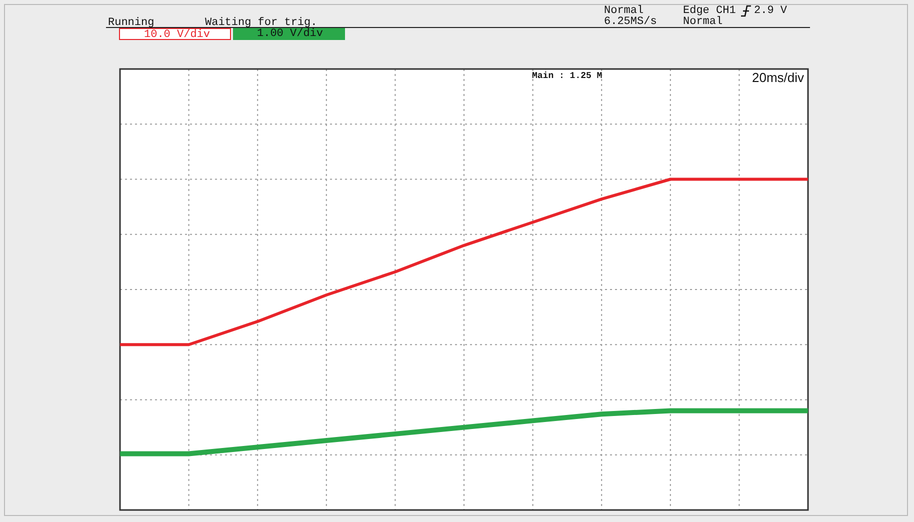  I want to click on text: Edge CH1, so click(709, 11).